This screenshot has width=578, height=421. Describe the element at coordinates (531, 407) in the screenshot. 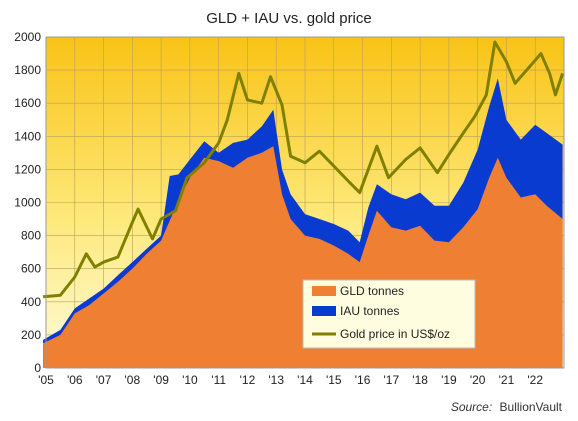

I see `source-name: BullionVault` at that location.